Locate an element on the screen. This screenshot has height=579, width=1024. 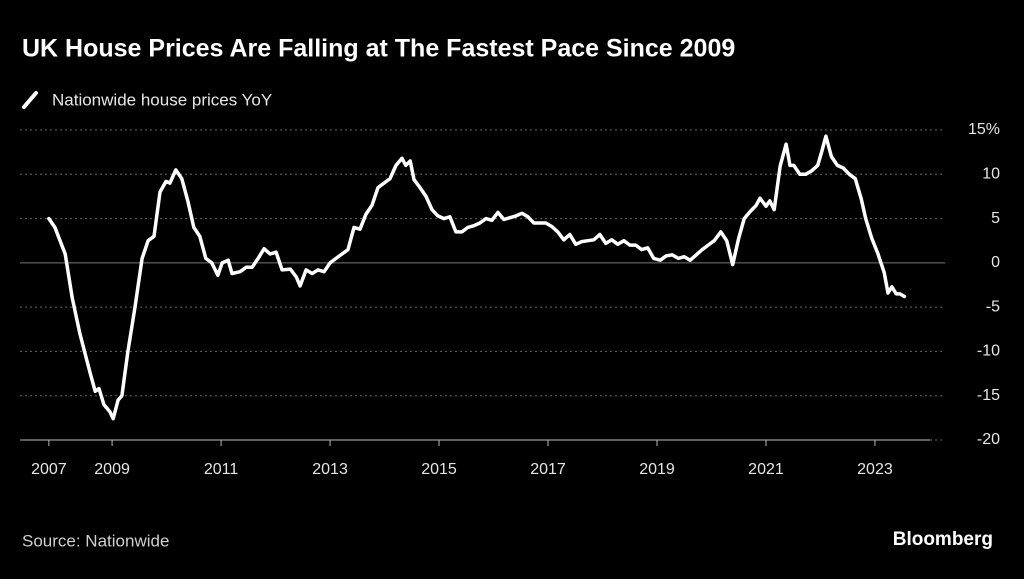
y-tick-label: -10 is located at coordinates (988, 351).